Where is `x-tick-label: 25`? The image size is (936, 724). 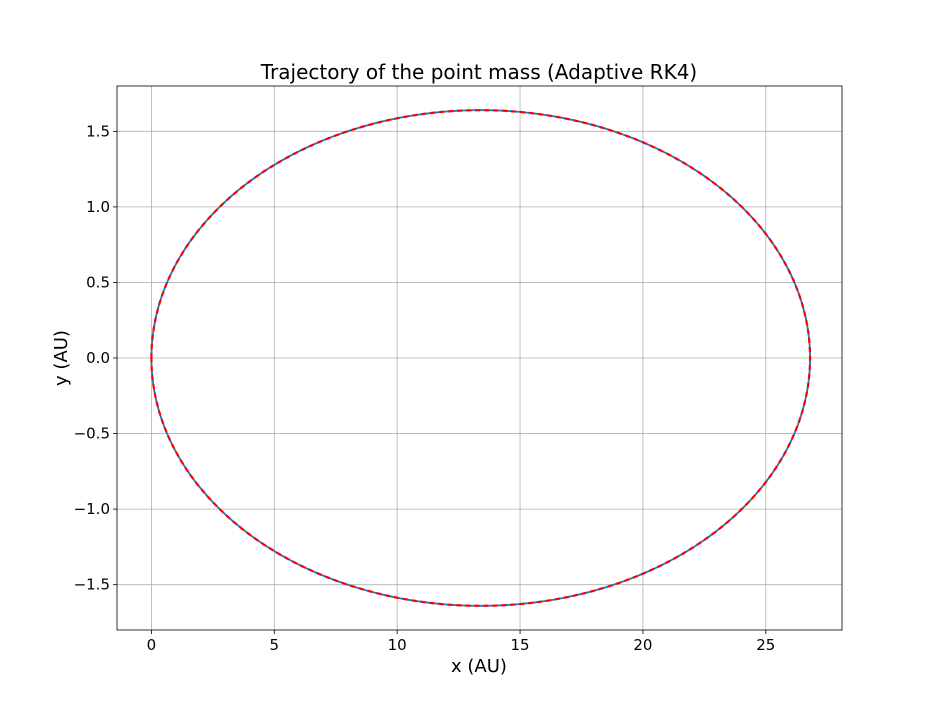 x-tick-label: 25 is located at coordinates (765, 645).